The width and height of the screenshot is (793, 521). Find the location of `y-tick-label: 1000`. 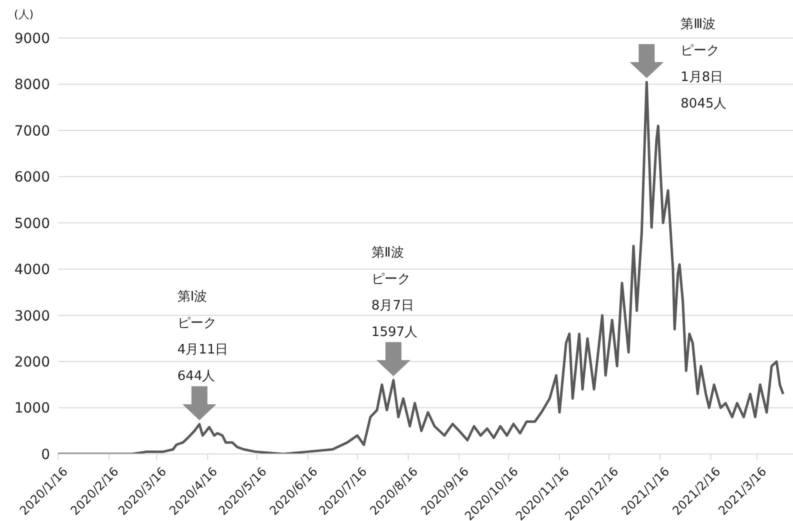

y-tick-label: 1000 is located at coordinates (32, 408).